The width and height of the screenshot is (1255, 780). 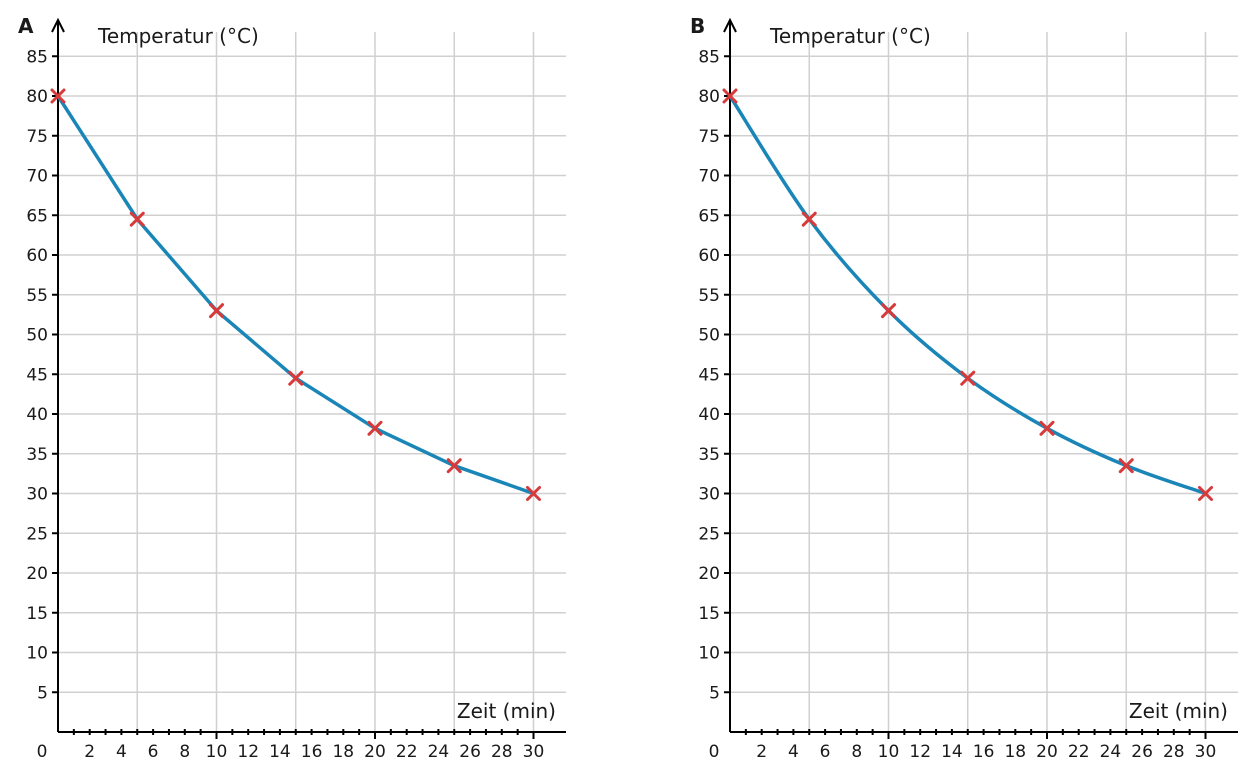 What do you see at coordinates (697, 26) in the screenshot?
I see `panel-label: B` at bounding box center [697, 26].